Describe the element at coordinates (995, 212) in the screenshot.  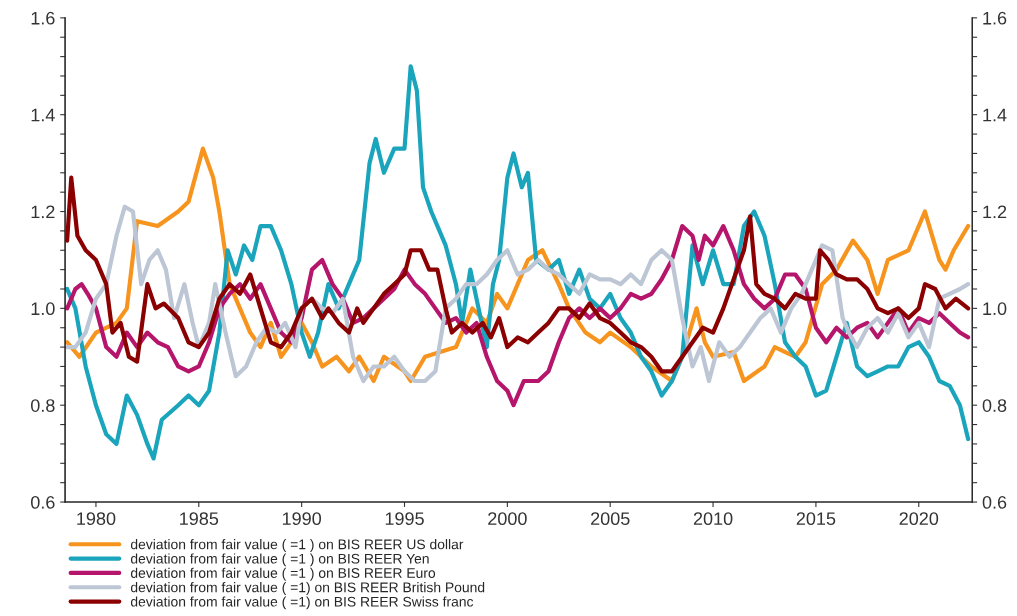
I see `y2-tick-label: 1.2` at that location.